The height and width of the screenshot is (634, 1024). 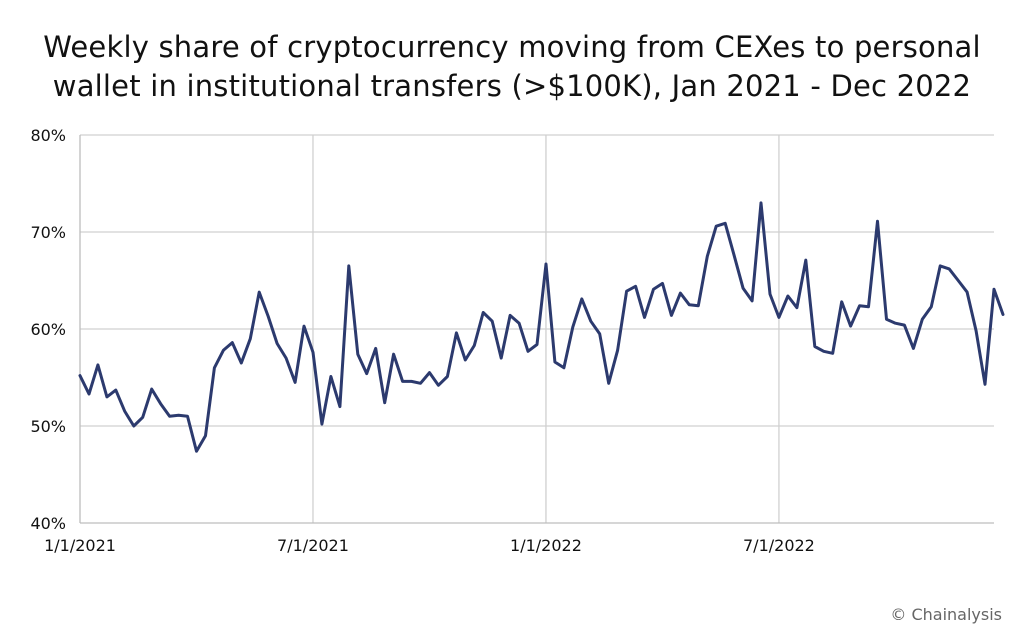 I want to click on x-tick-label: 7/1/2022, so click(x=779, y=545).